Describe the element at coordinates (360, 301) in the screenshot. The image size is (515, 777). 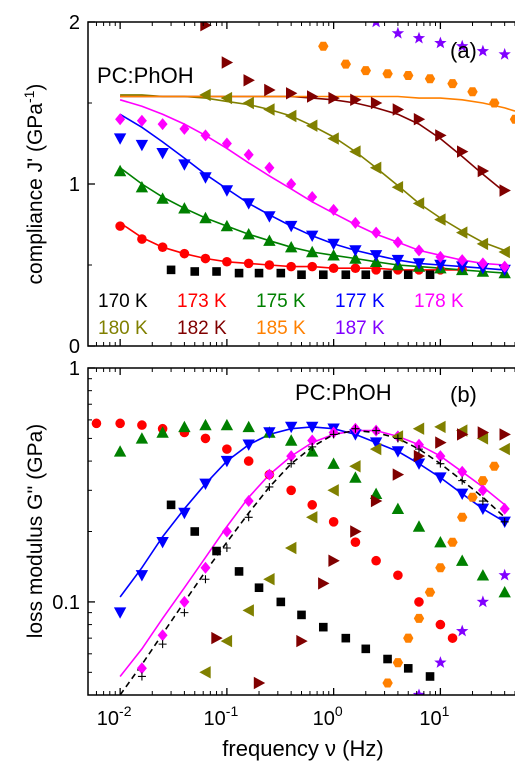
I see `legend-label-177-k: 177 K` at that location.